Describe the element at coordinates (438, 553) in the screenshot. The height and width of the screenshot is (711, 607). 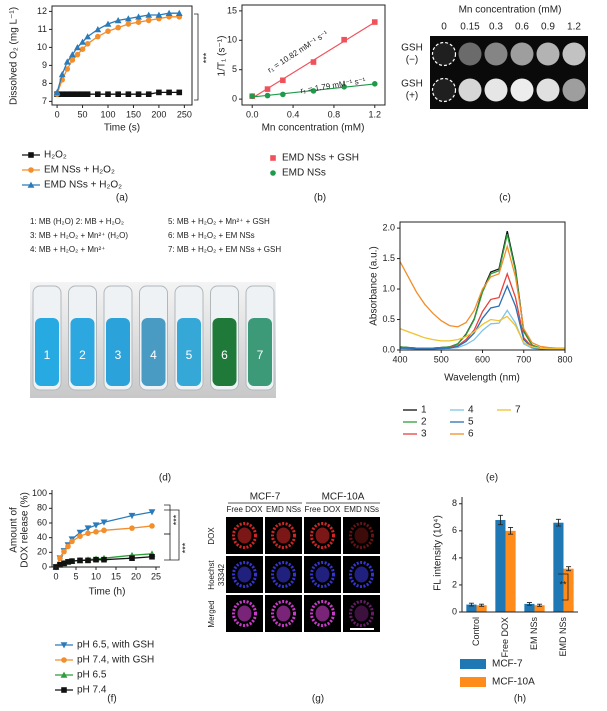
I see `y-axis-title: FL intensity (10⁴)` at that location.